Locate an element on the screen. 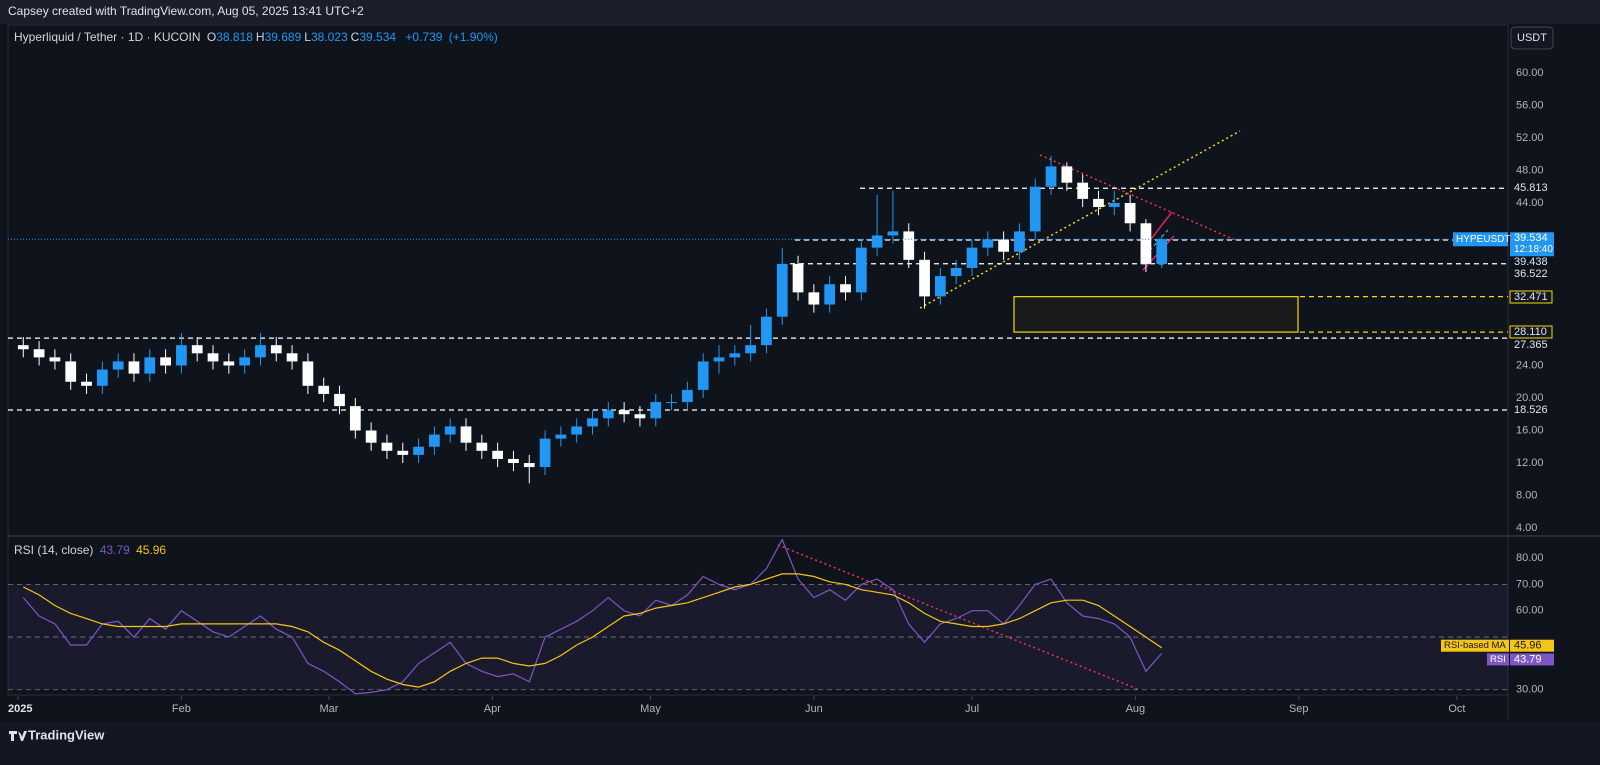 This screenshot has height=765, width=1600. logo-icon is located at coordinates (18, 736).